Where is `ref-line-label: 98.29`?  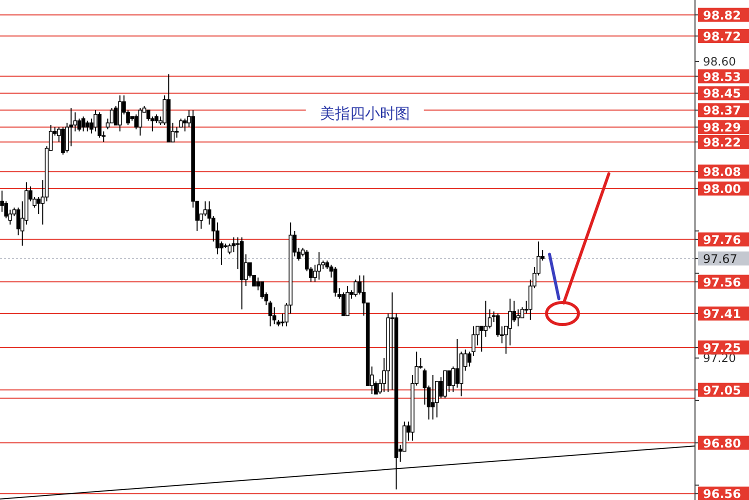
ref-line-label: 98.29 is located at coordinates (722, 127).